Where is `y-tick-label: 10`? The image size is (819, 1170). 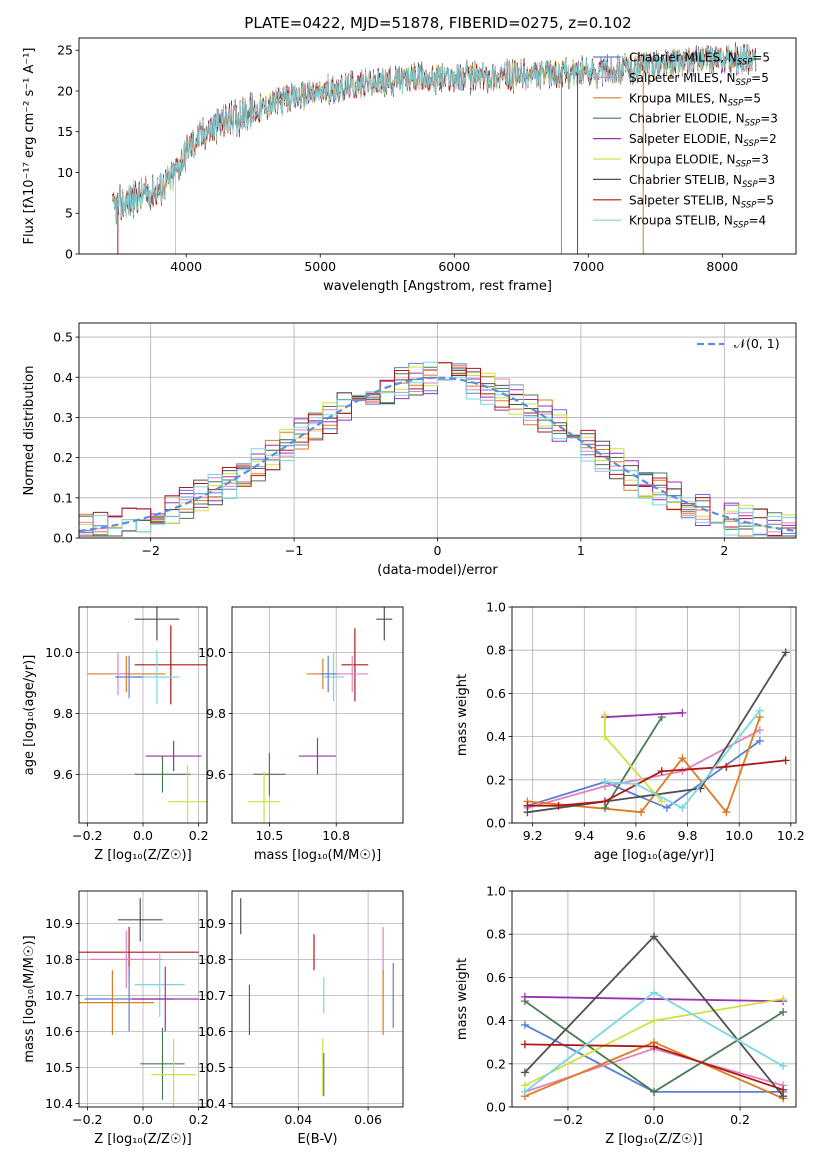
y-tick-label: 10 is located at coordinates (65, 172).